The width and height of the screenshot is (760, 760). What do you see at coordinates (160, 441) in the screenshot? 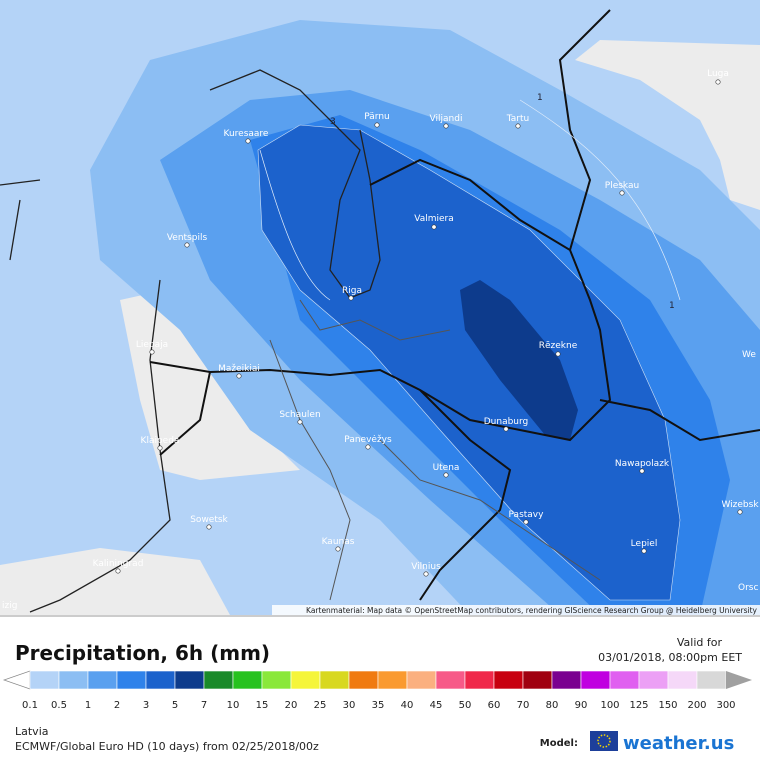
I see `city-label: Klaipeda` at bounding box center [160, 441].